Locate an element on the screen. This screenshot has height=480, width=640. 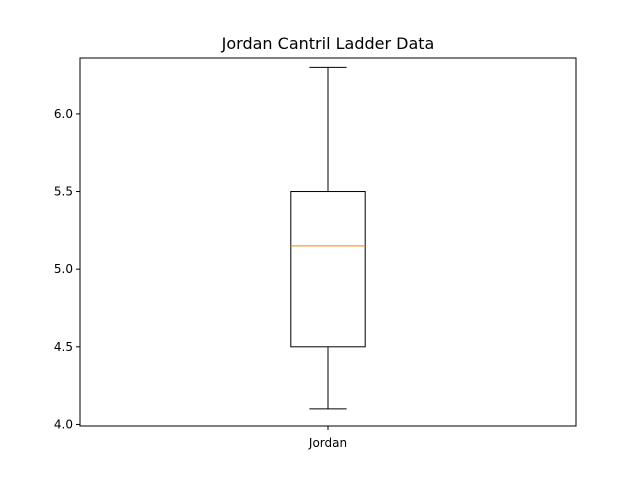
y-tick-label: 6.0 is located at coordinates (63, 114).